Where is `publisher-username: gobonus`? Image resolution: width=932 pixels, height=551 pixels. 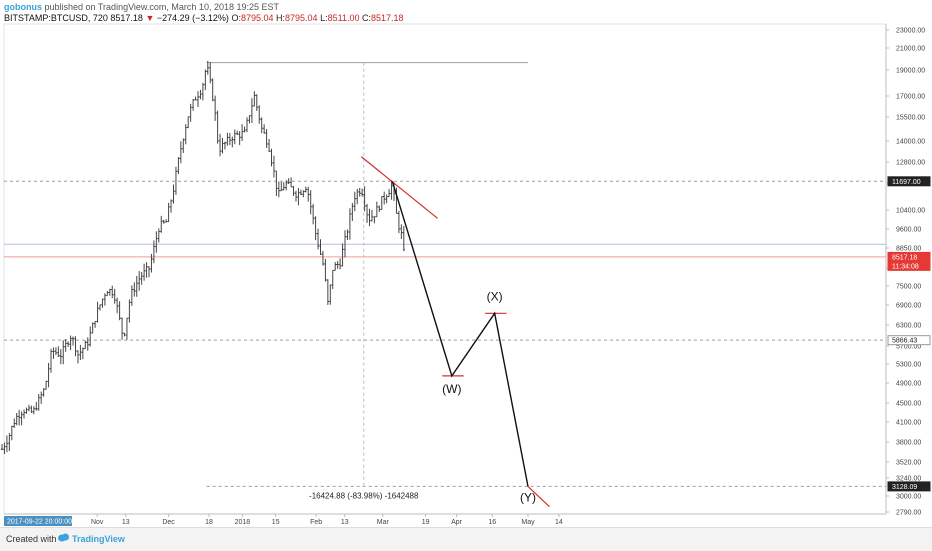 publisher-username: gobonus is located at coordinates (23, 7).